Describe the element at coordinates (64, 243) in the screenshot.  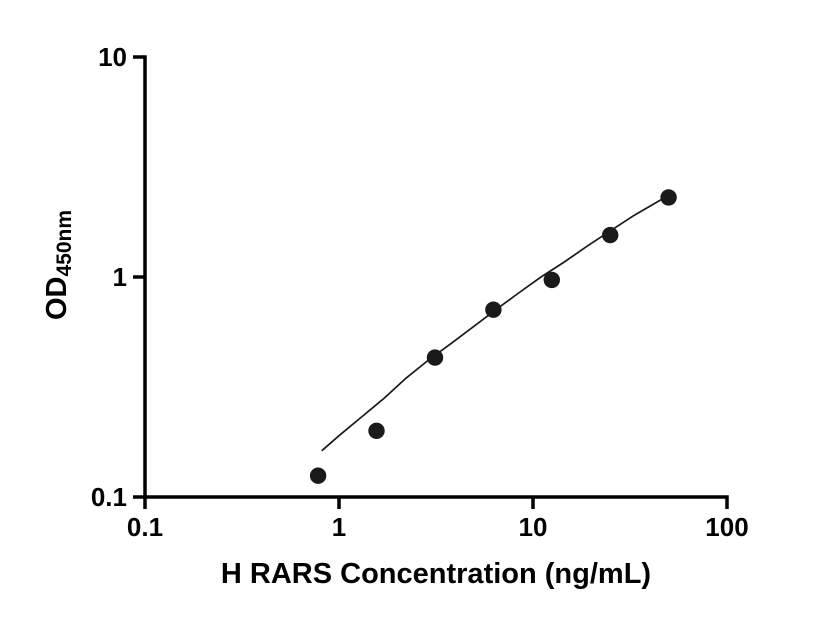
I see `y-axis-title-sub: 450nm` at that location.